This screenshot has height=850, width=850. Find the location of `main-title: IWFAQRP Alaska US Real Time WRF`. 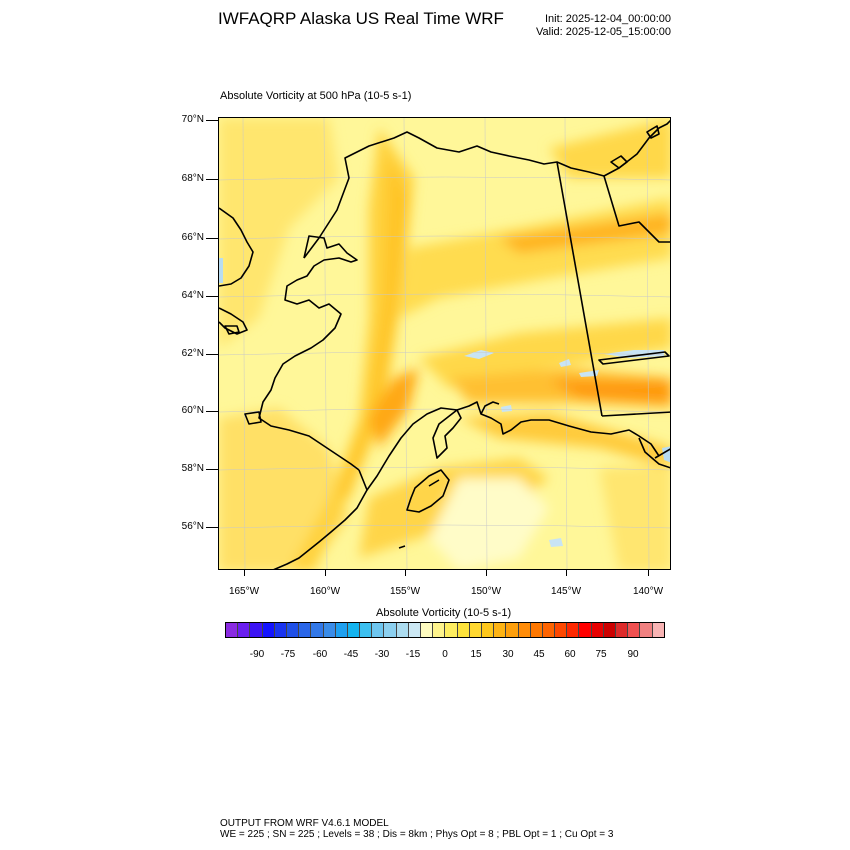

main-title: IWFAQRP Alaska US Real Time WRF is located at coordinates (361, 18).